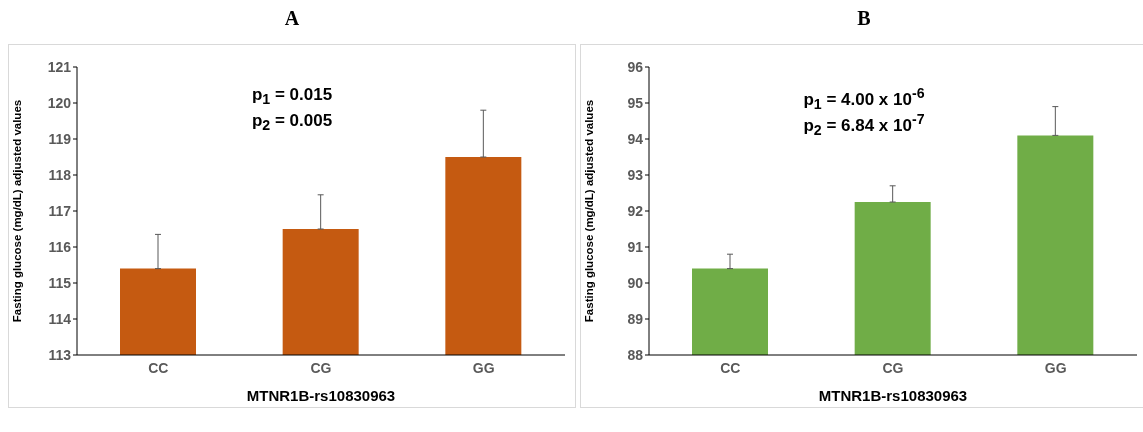 The height and width of the screenshot is (432, 1143). Describe the element at coordinates (864, 99) in the screenshot. I see `annotation: p$_{1}$ = 4.00 x 10$^{-6}$` at that location.